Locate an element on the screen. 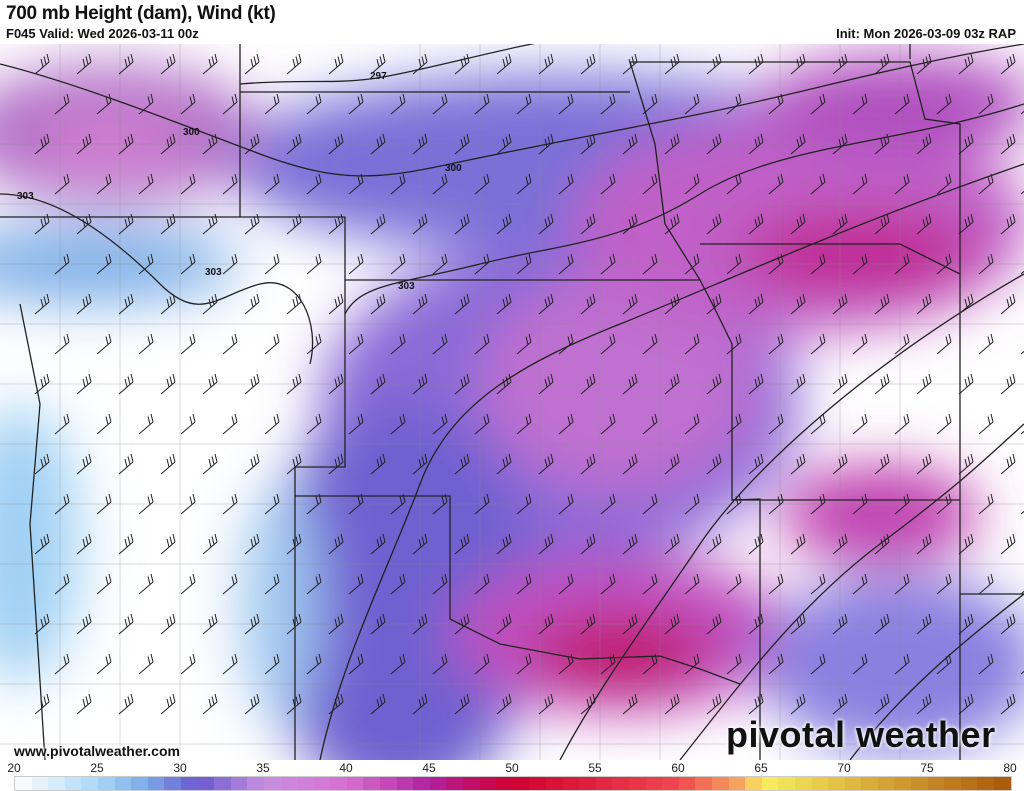  website-url: www.pivotalweather.com is located at coordinates (97, 751).